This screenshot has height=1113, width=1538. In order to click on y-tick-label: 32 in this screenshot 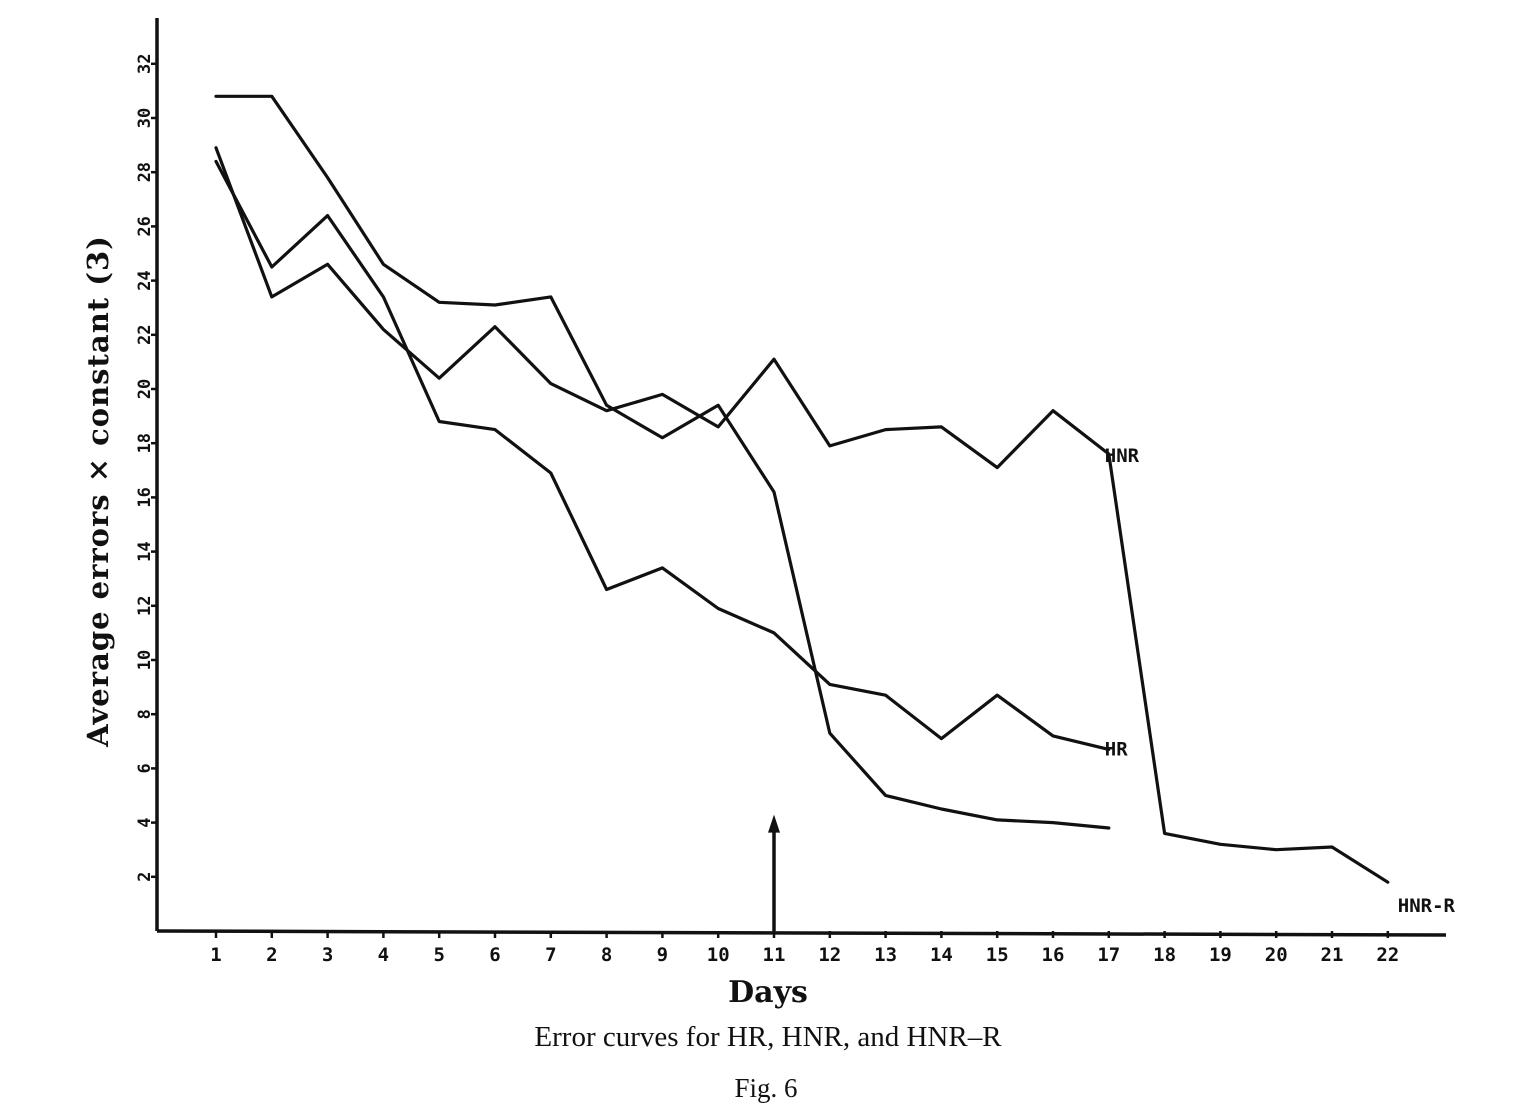, I will do `click(145, 64)`.